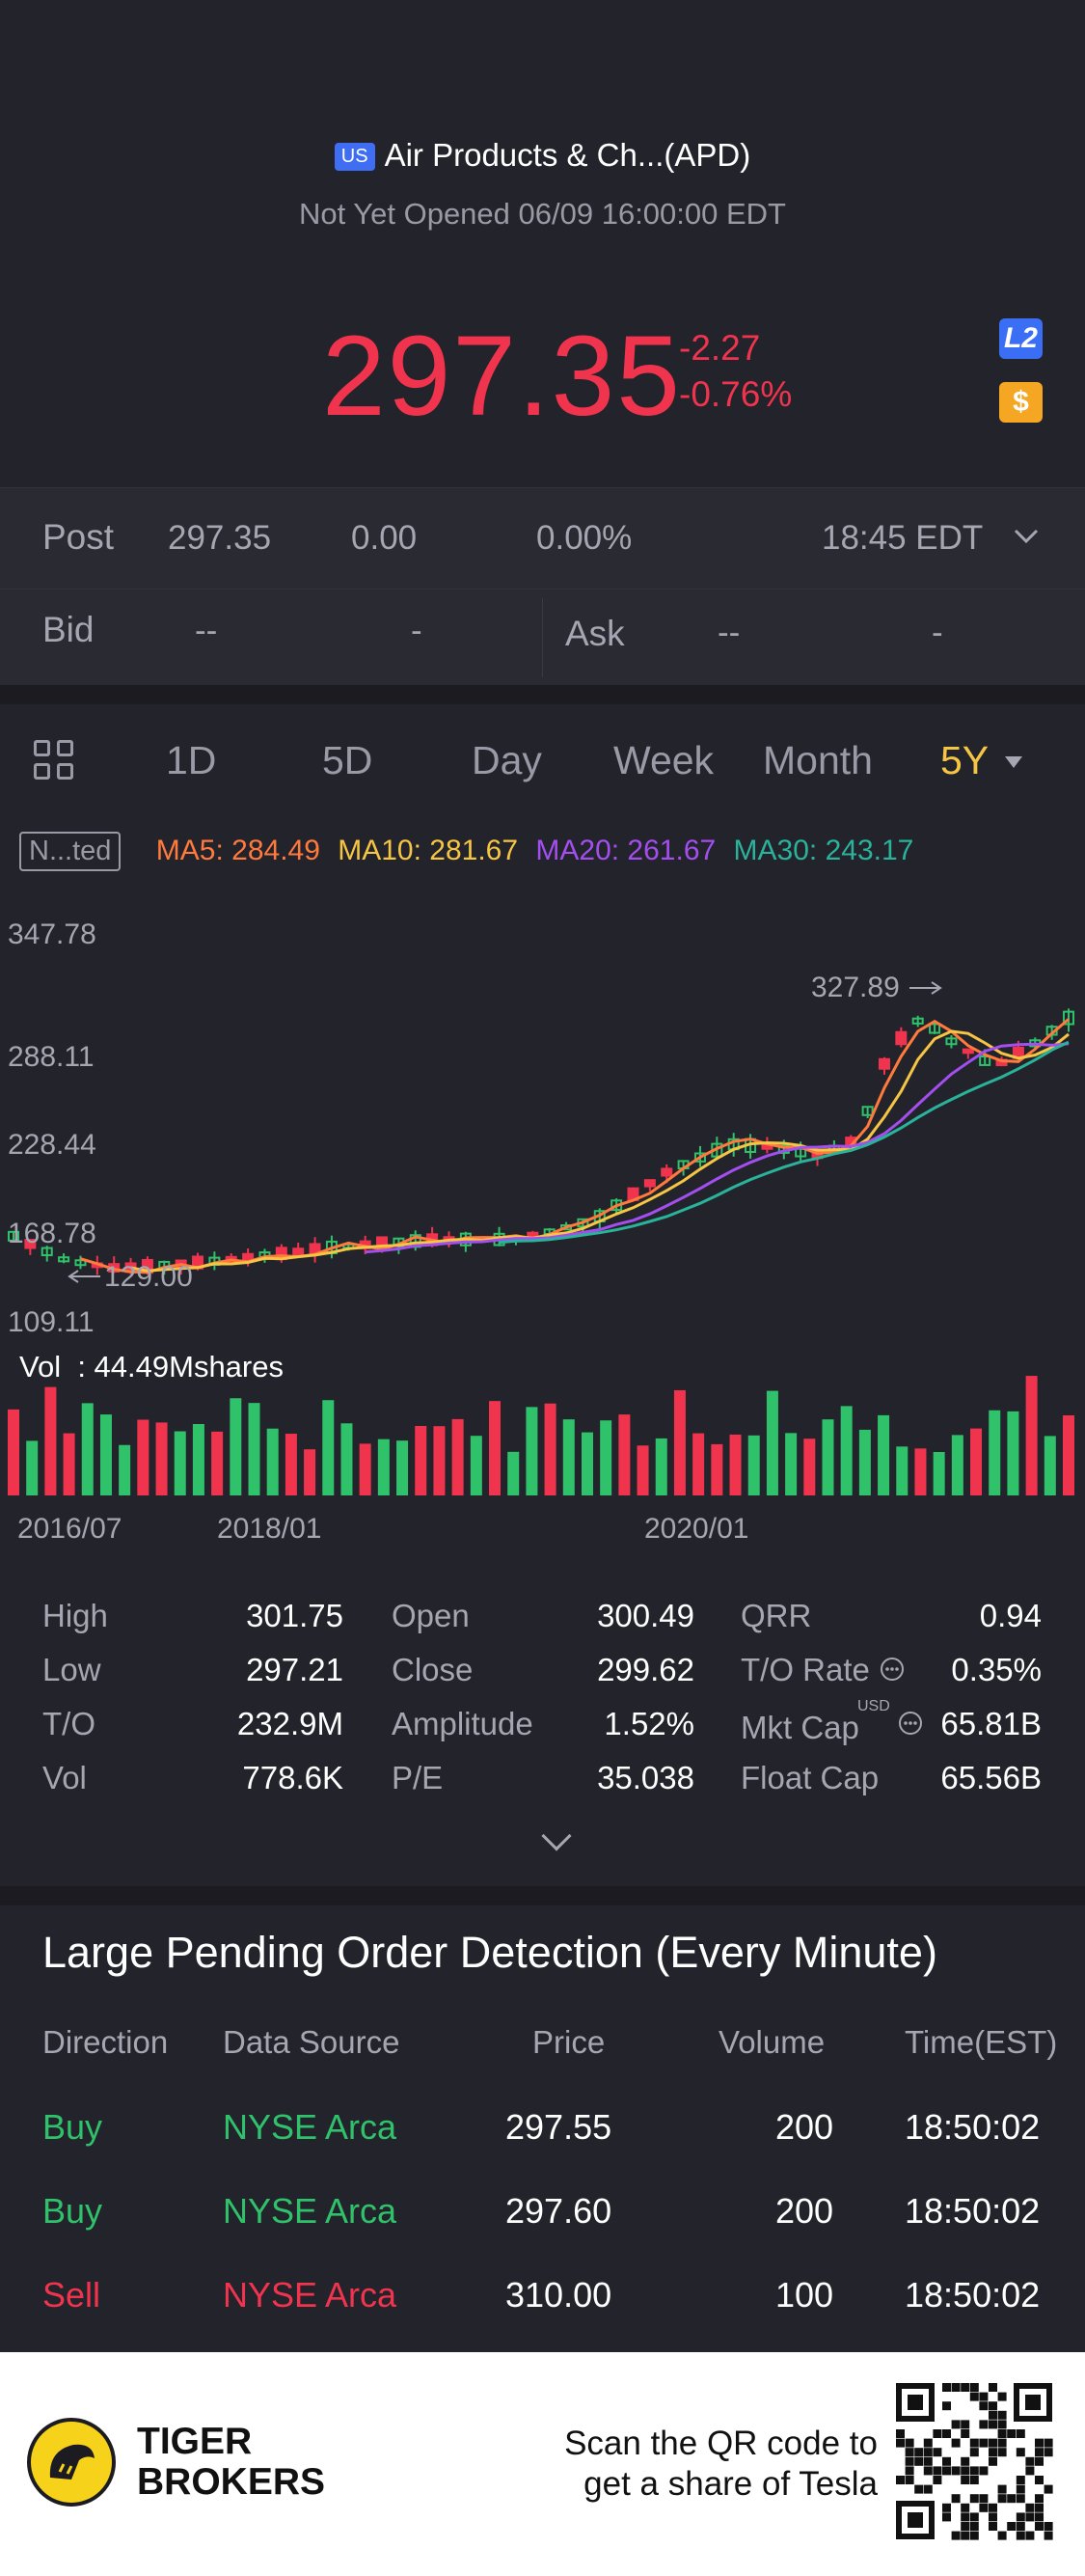 The width and height of the screenshot is (1085, 2576). I want to click on low-value: 297.21, so click(295, 1669).